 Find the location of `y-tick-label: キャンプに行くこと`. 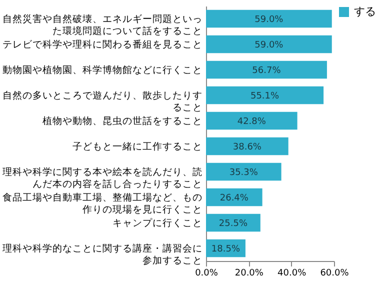

y-tick-label: キャンプに行くこと is located at coordinates (157, 222).